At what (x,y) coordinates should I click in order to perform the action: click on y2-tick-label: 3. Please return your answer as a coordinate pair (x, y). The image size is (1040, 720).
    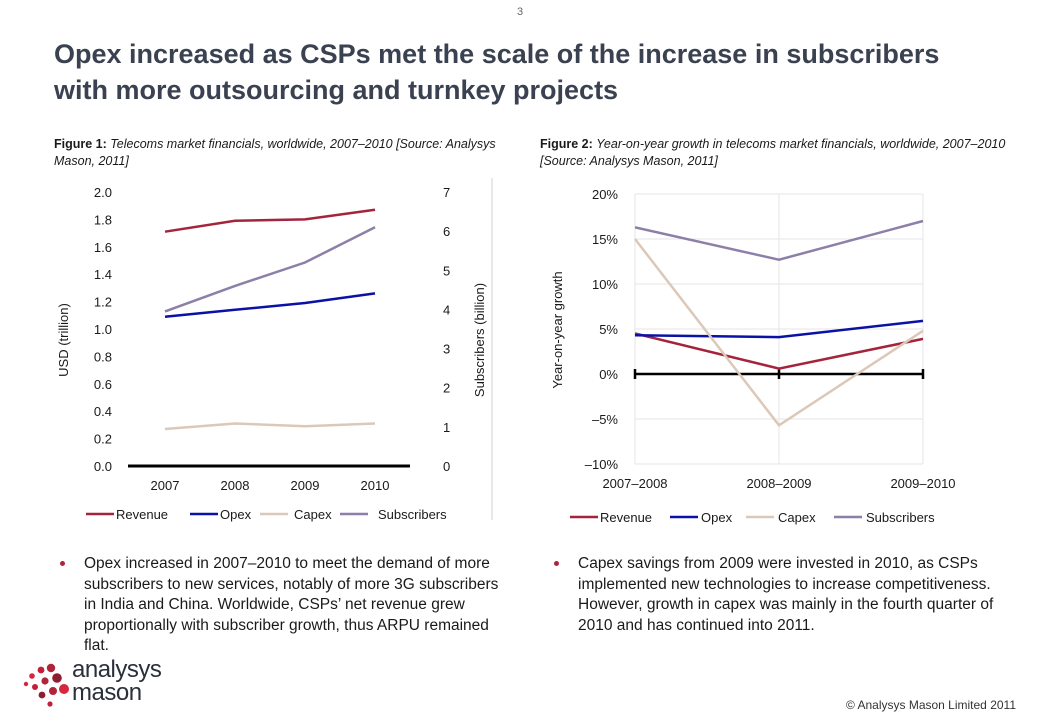
    Looking at the image, I should click on (446, 349).